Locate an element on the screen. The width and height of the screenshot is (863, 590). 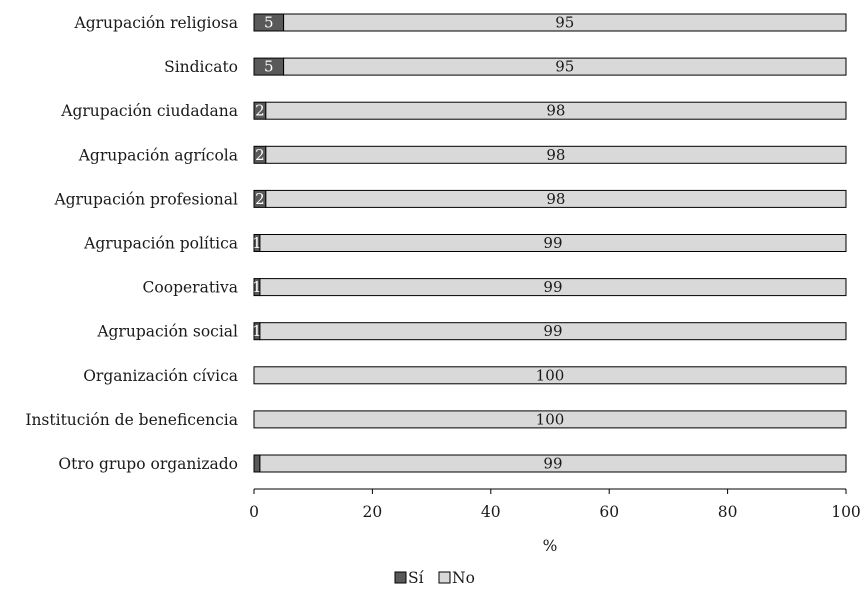
data-label-no-cooperativa: 99 is located at coordinates (552, 287).